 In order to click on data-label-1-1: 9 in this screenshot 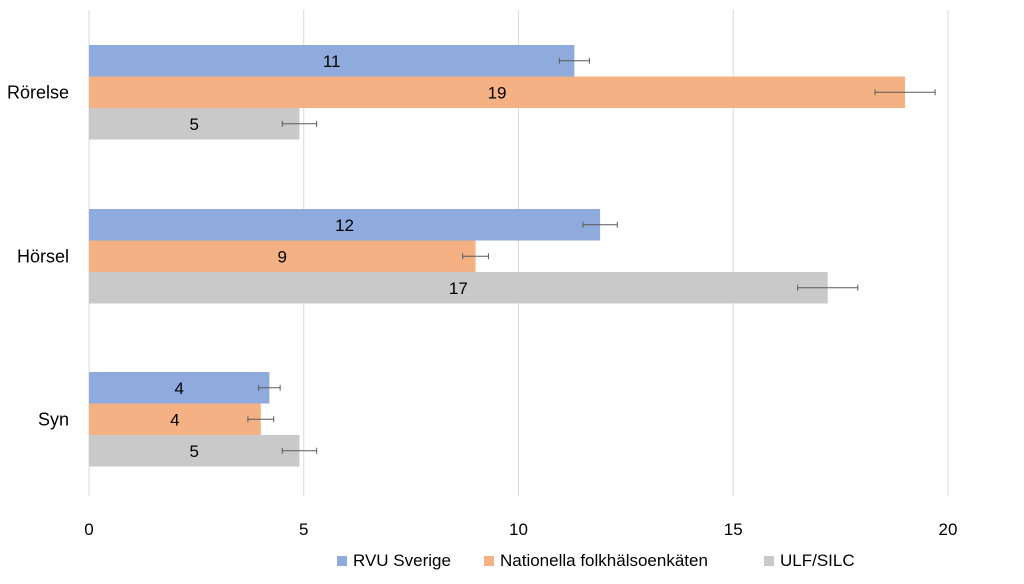, I will do `click(282, 256)`.